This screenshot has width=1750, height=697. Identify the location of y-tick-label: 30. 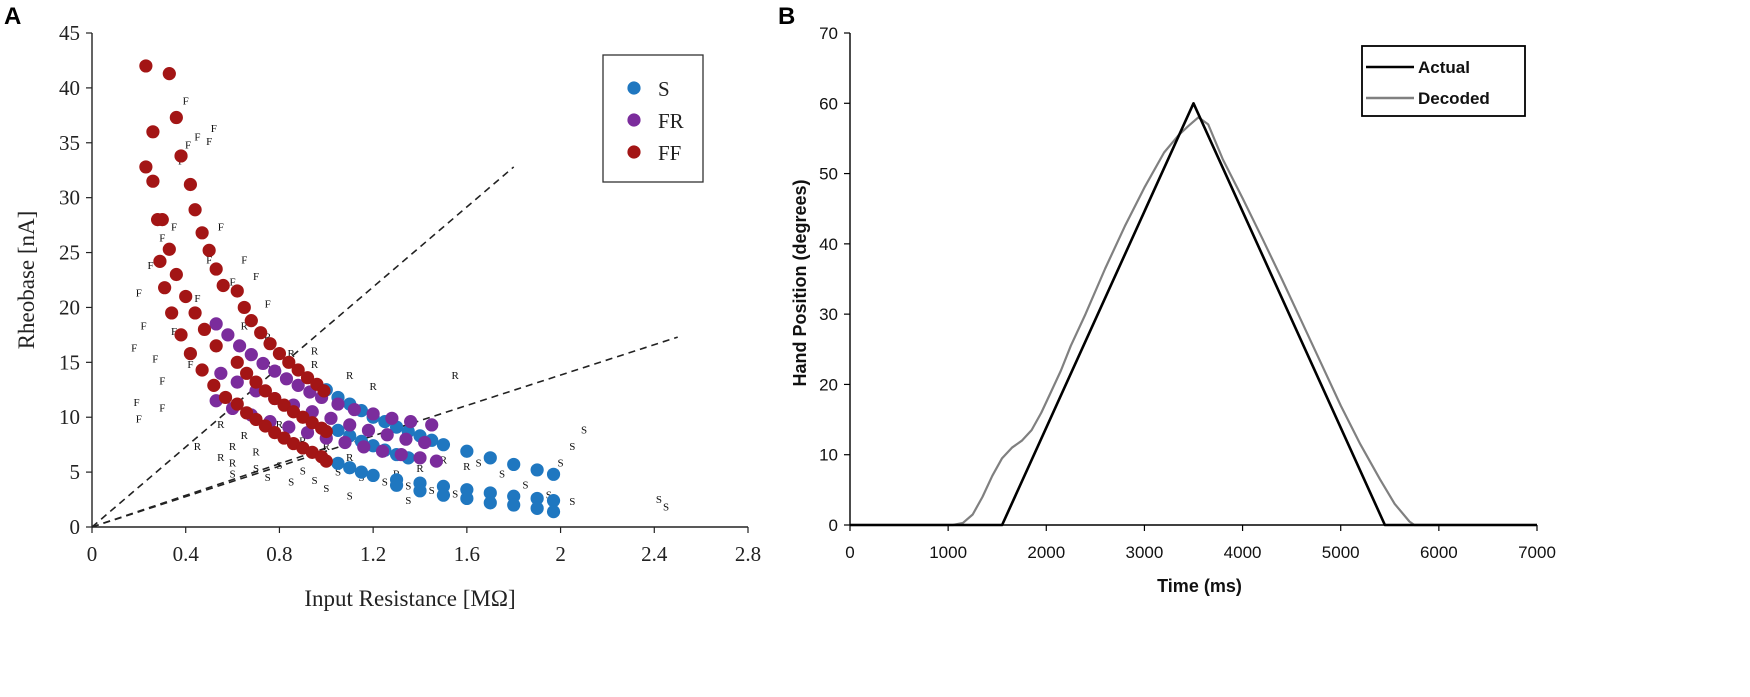
(828, 314).